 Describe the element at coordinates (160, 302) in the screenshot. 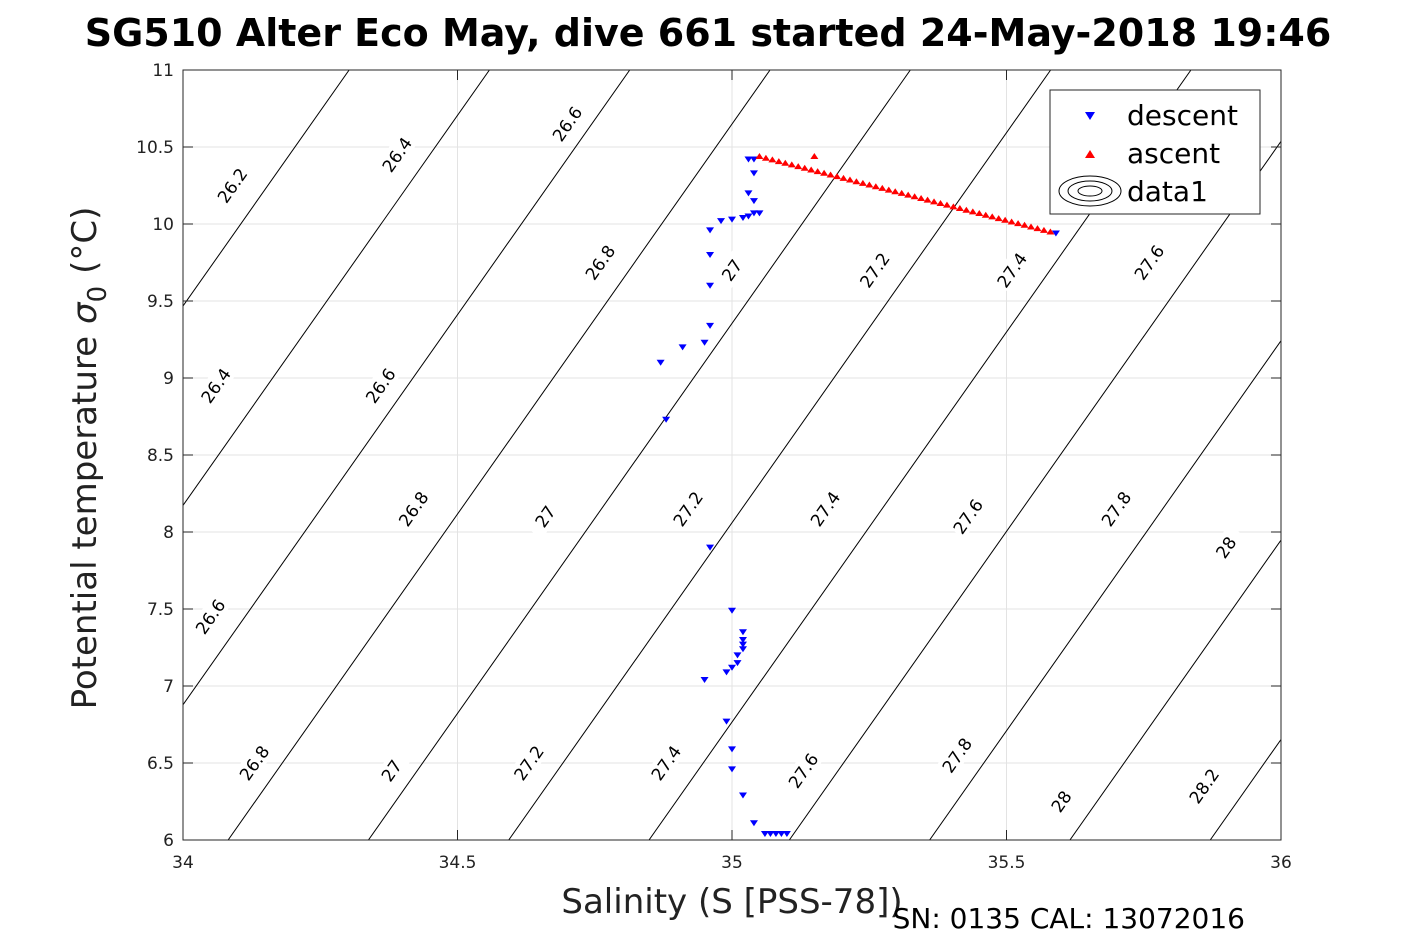

I see `y-tick-label-7: 9.5` at that location.